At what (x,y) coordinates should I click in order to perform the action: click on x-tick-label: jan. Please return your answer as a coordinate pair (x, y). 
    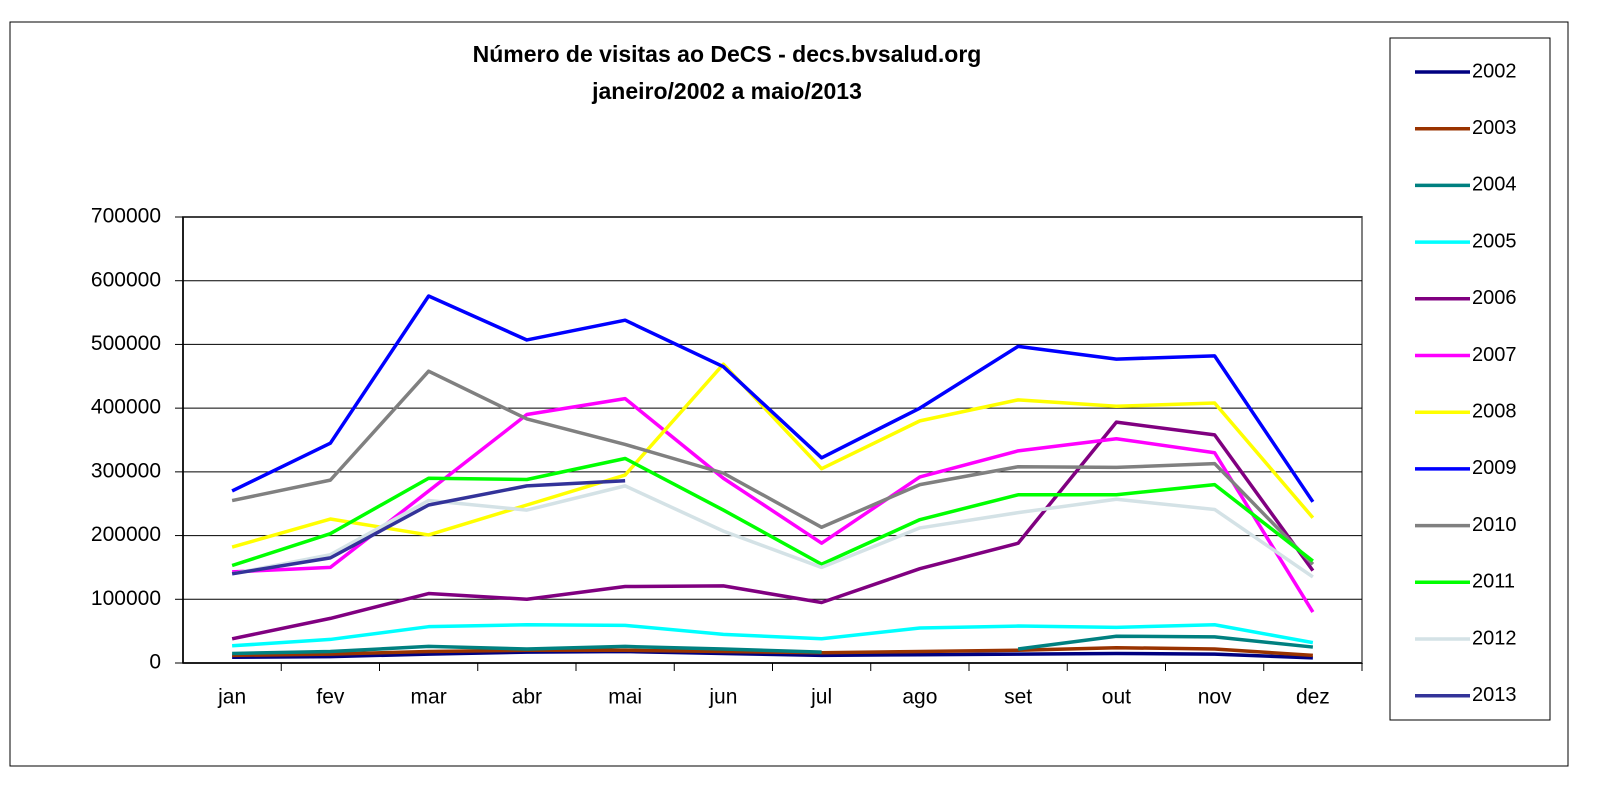
    Looking at the image, I should click on (231, 697).